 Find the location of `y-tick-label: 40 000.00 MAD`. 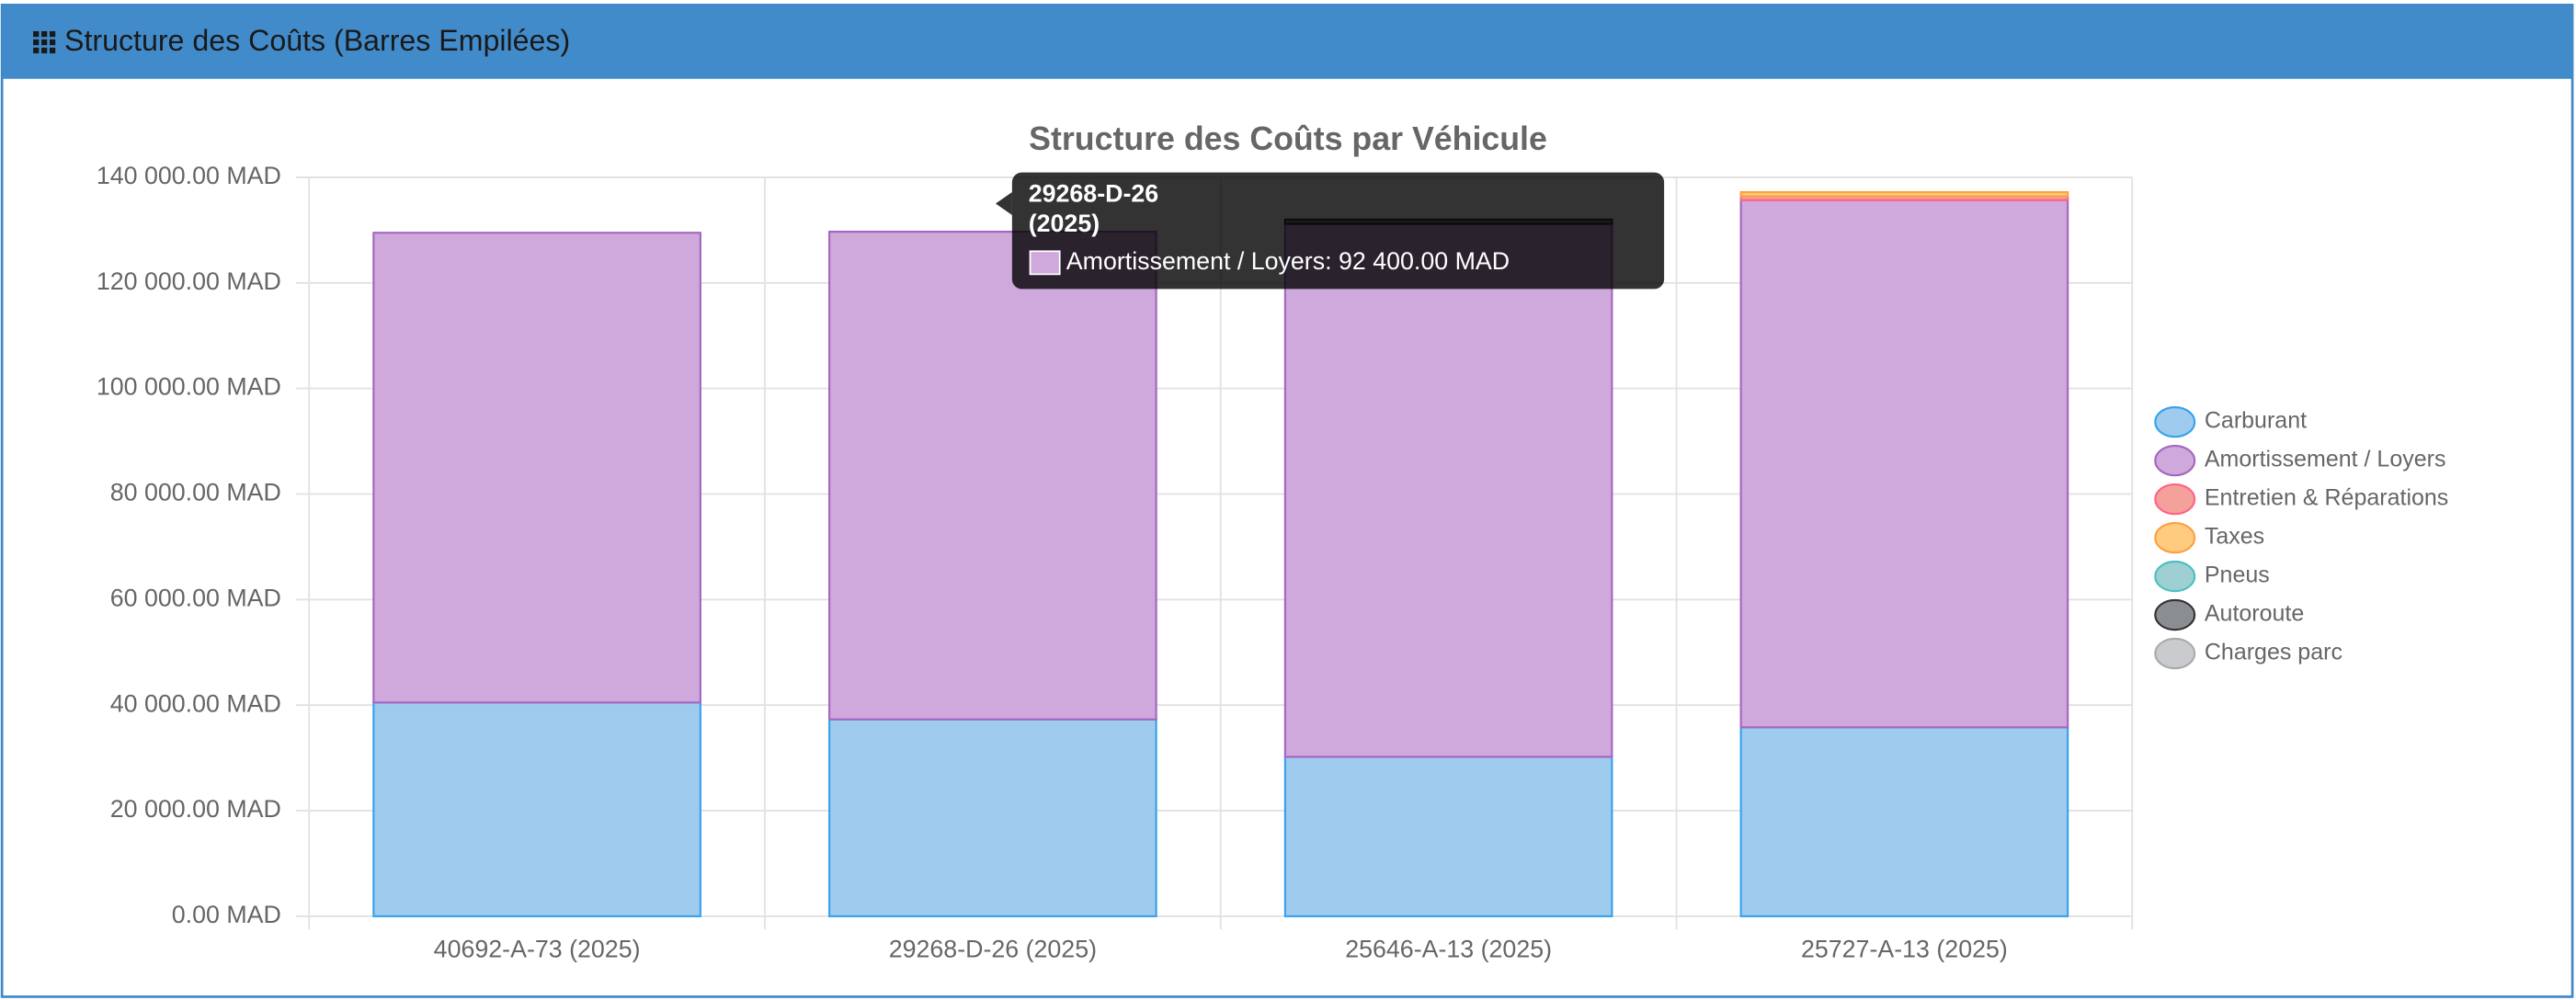

y-tick-label: 40 000.00 MAD is located at coordinates (195, 703).